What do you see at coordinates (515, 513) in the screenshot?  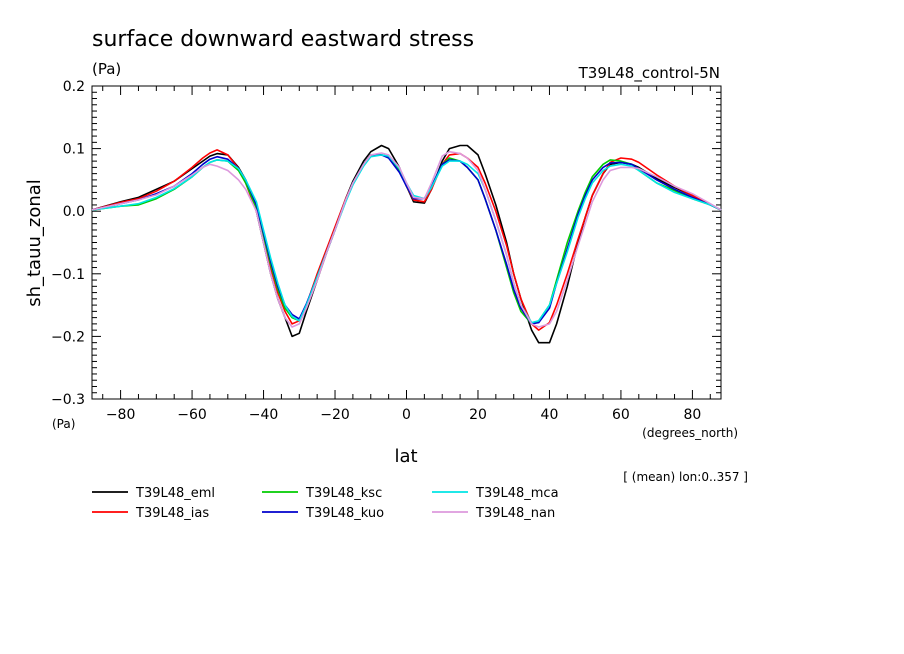 I see `legend-label-T39L48_nan: T39L48_nan` at bounding box center [515, 513].